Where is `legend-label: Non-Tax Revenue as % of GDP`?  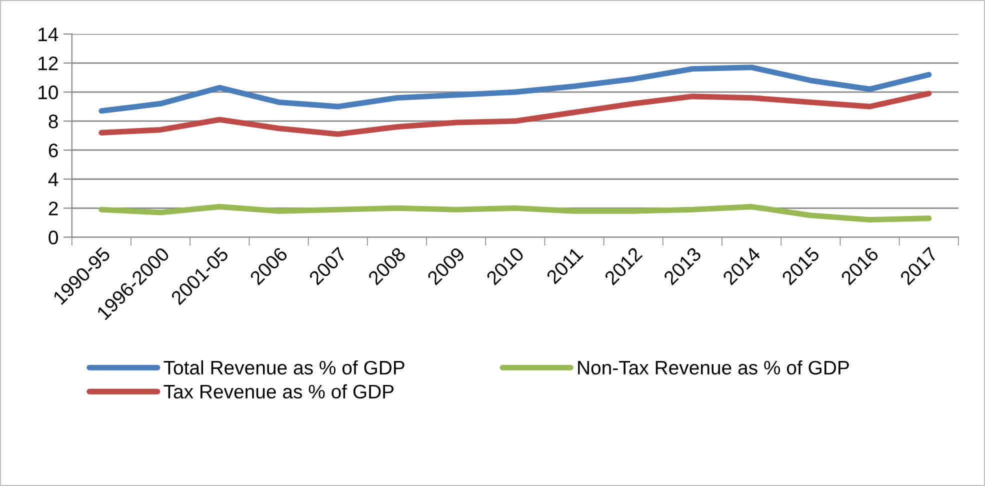 legend-label: Non-Tax Revenue as % of GDP is located at coordinates (713, 367).